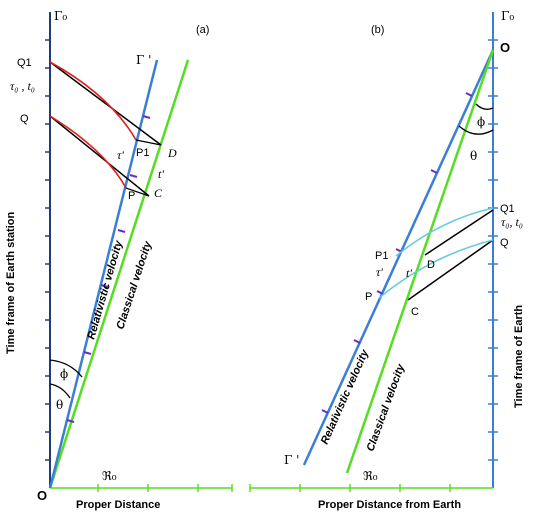 This screenshot has height=518, width=545. What do you see at coordinates (47, 250) in the screenshot?
I see `panel-a-earth-axis-ticks` at bounding box center [47, 250].